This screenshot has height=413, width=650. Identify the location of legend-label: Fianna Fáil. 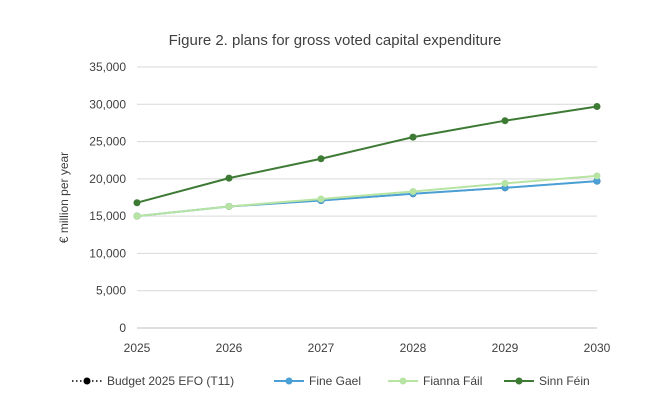
(452, 381).